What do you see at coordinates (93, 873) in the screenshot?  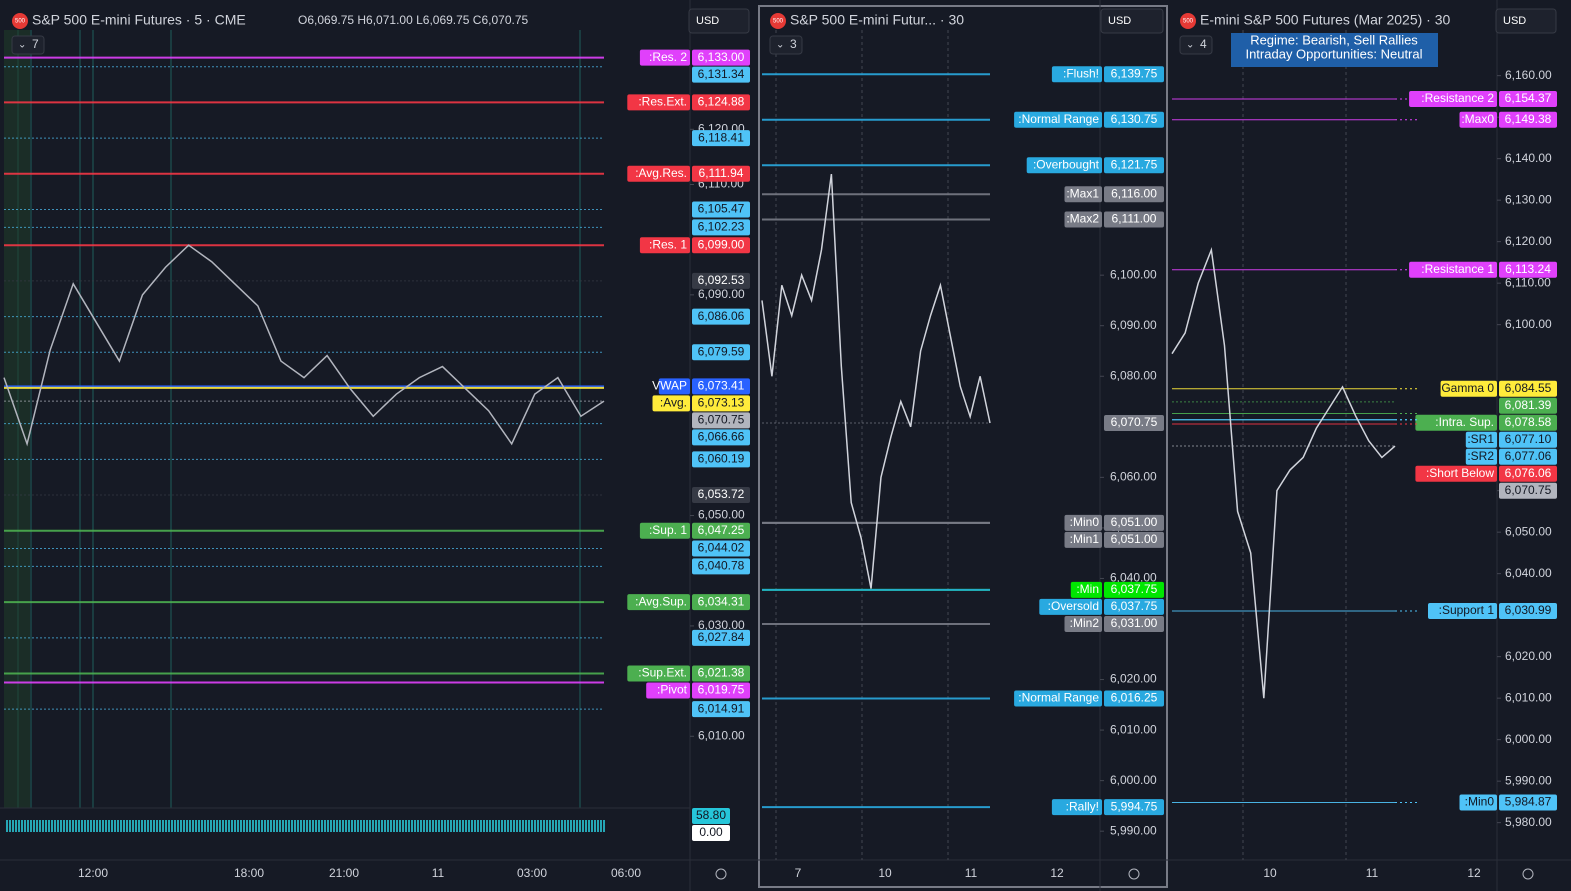 I see `time-label: 12:00` at bounding box center [93, 873].